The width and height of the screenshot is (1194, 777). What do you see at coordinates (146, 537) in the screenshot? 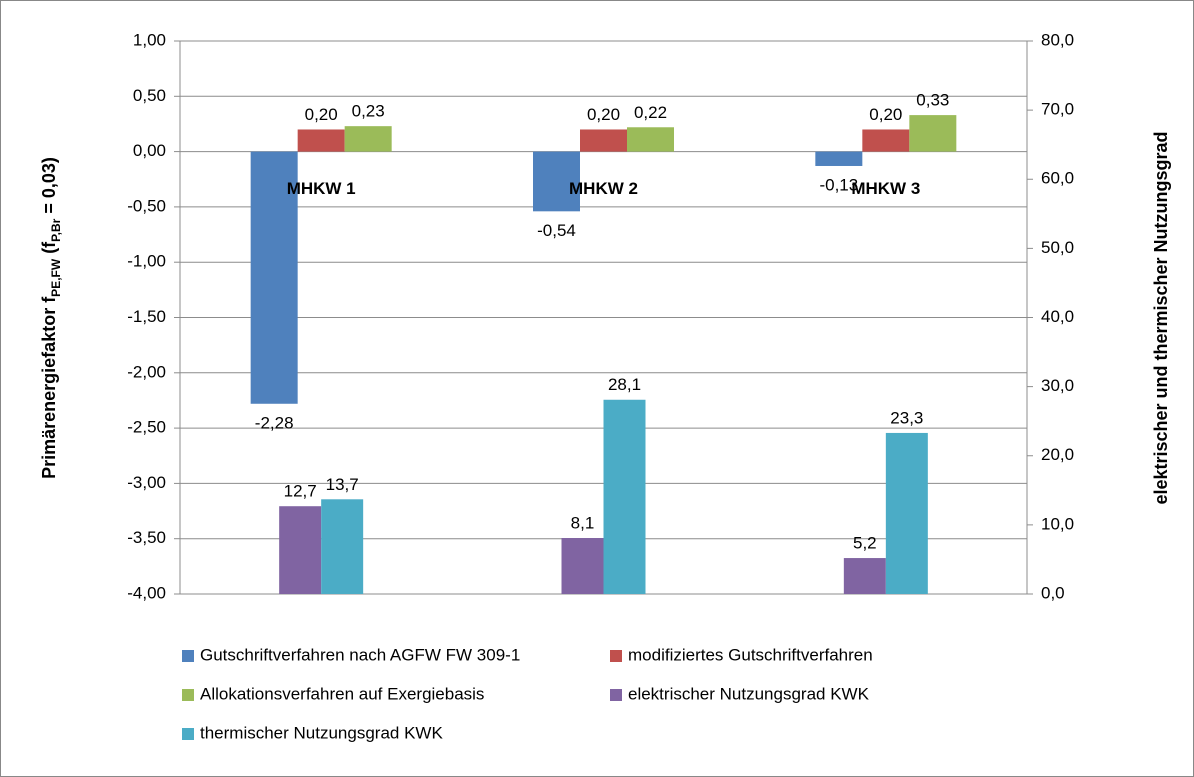
I see `y-tick-label: -3,50` at bounding box center [146, 537].